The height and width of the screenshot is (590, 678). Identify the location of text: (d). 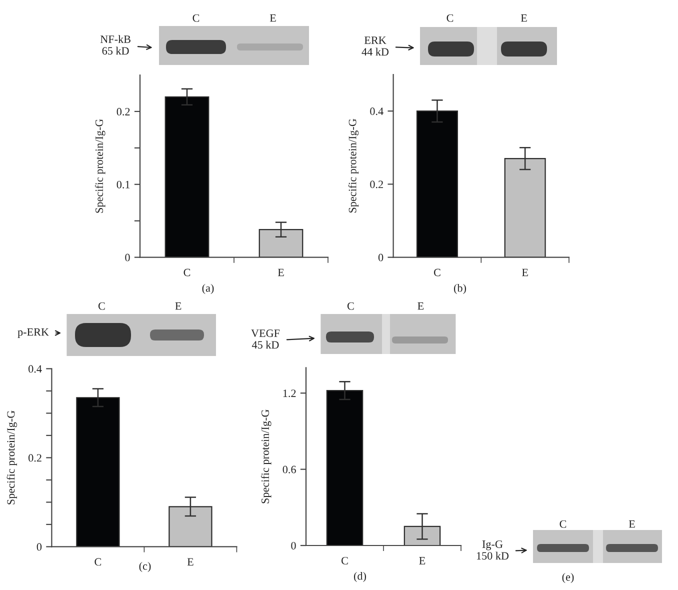
(360, 577).